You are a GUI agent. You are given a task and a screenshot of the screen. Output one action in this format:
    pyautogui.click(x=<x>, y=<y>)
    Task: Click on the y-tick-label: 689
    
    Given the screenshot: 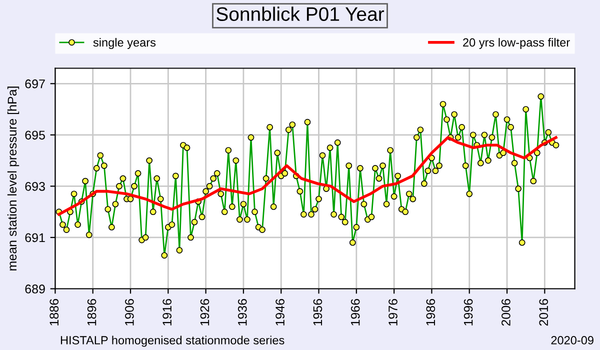 What is the action you would take?
    pyautogui.click(x=35, y=289)
    